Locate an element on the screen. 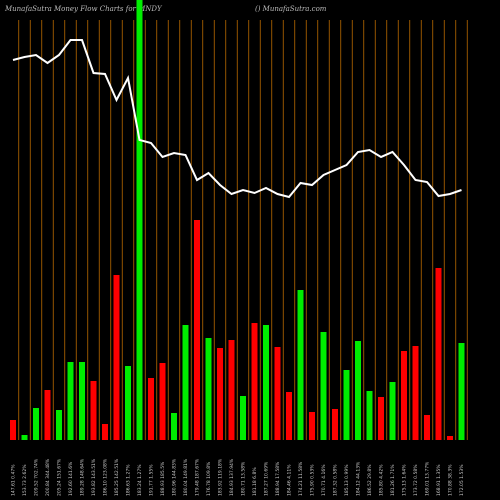 The image size is (500, 500). x-tick-label: 183.24 1.27% is located at coordinates (140, 480).